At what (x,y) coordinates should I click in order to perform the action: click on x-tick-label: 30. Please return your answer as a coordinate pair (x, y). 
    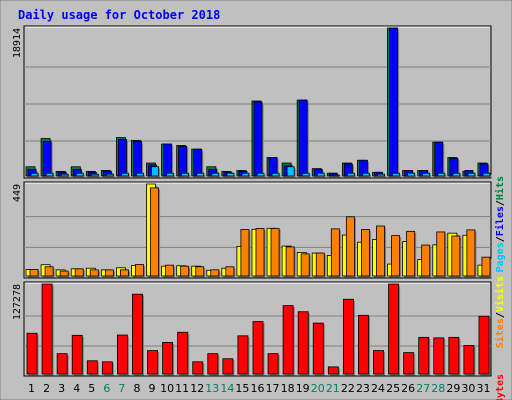
    Looking at the image, I should click on (468, 388).